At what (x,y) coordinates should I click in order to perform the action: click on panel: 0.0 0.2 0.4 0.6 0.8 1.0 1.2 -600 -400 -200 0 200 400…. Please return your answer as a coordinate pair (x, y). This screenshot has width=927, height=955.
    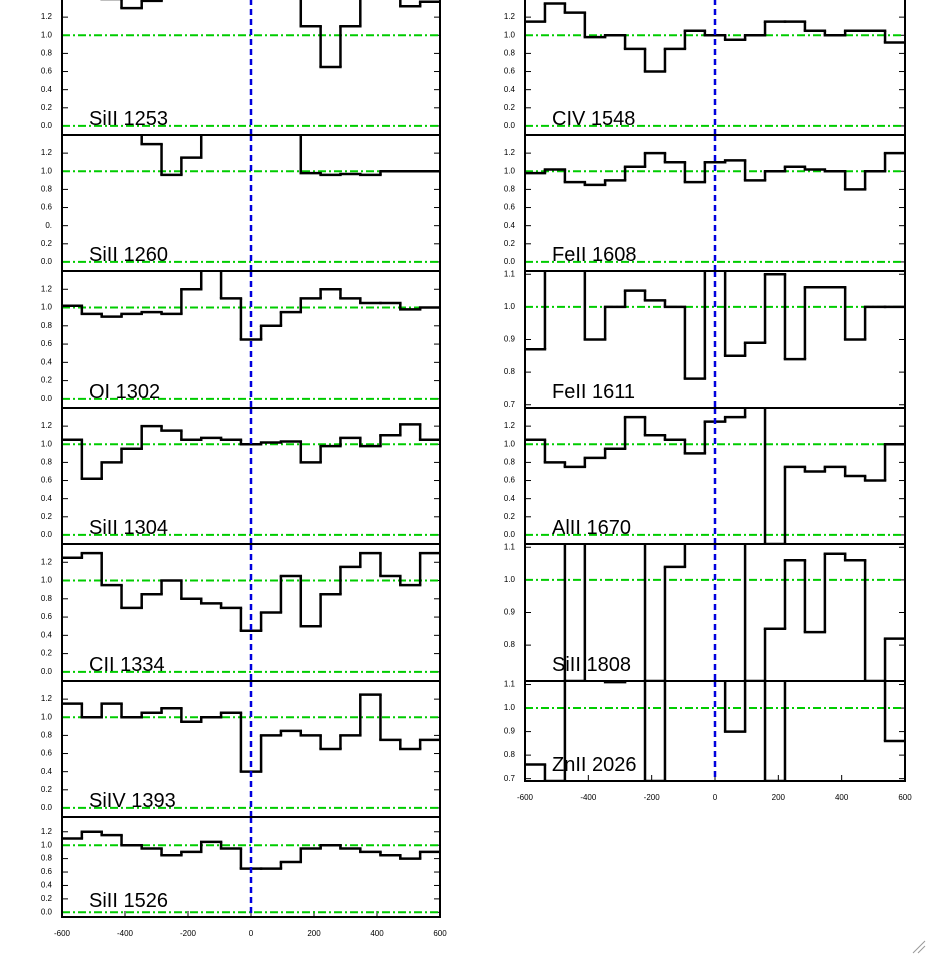
    Looking at the image, I should click on (244, 877).